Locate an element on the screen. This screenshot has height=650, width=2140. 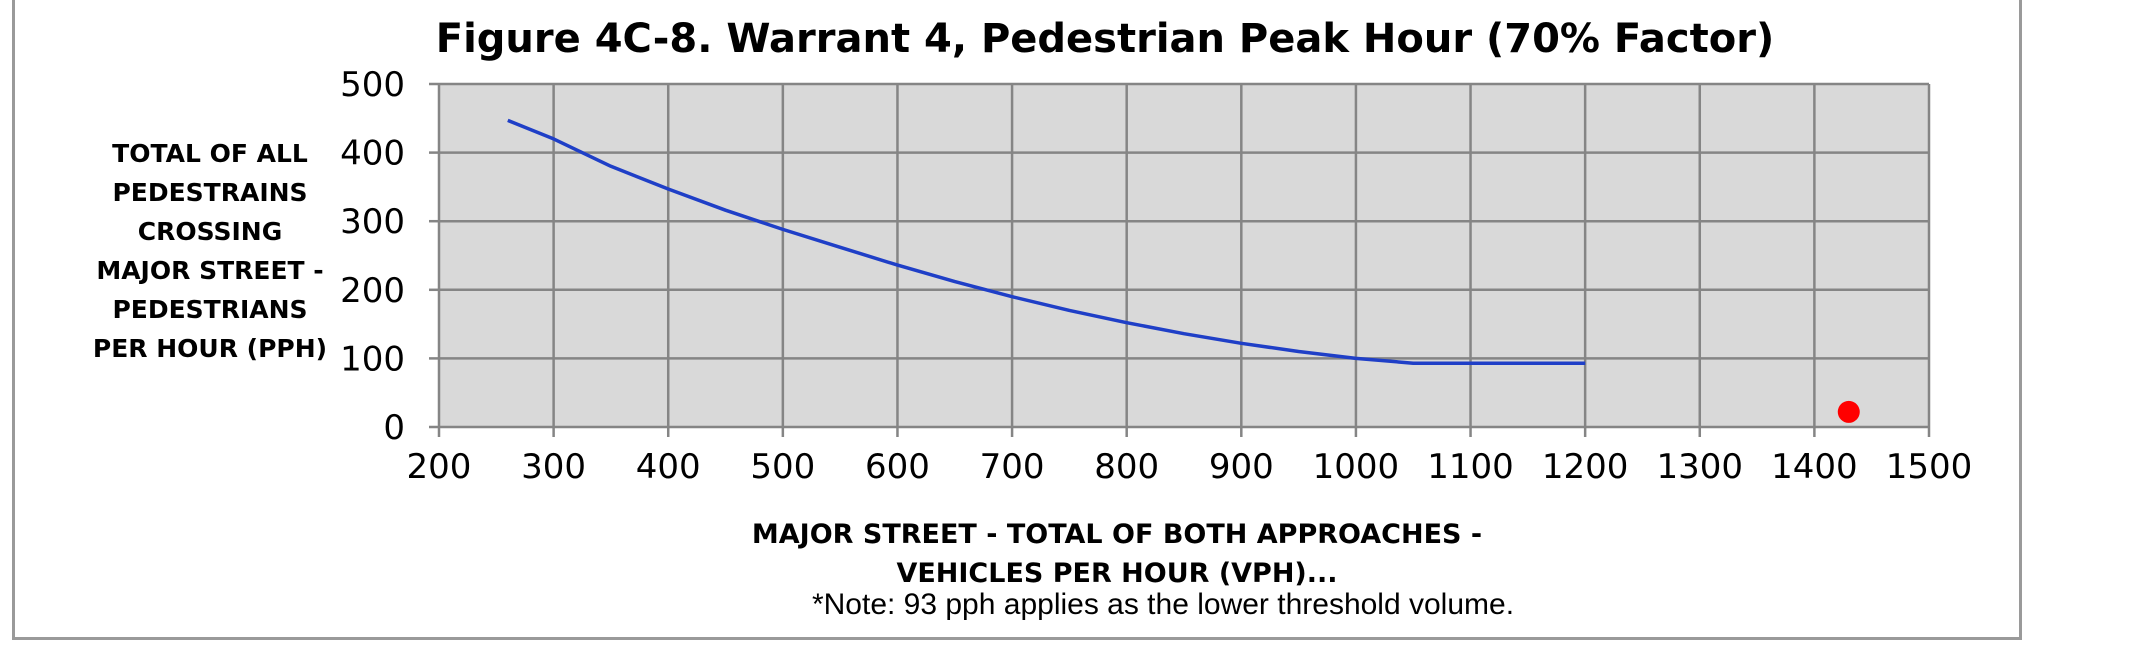
x-tick-label: 200 is located at coordinates (439, 467).